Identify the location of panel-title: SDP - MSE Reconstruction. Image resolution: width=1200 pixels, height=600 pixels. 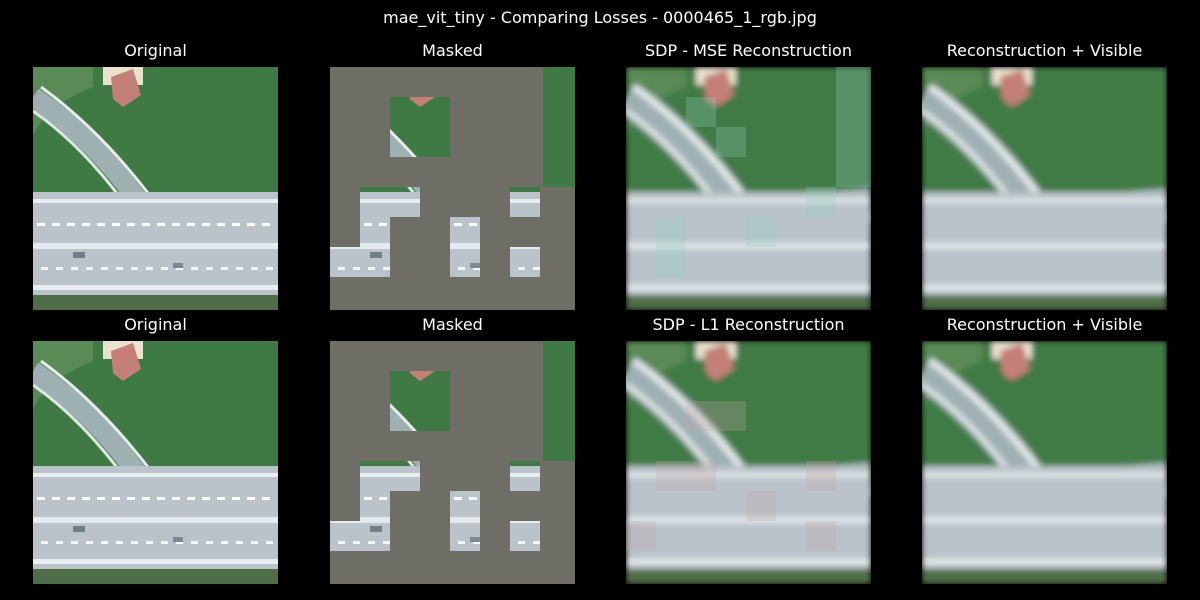
(748, 50).